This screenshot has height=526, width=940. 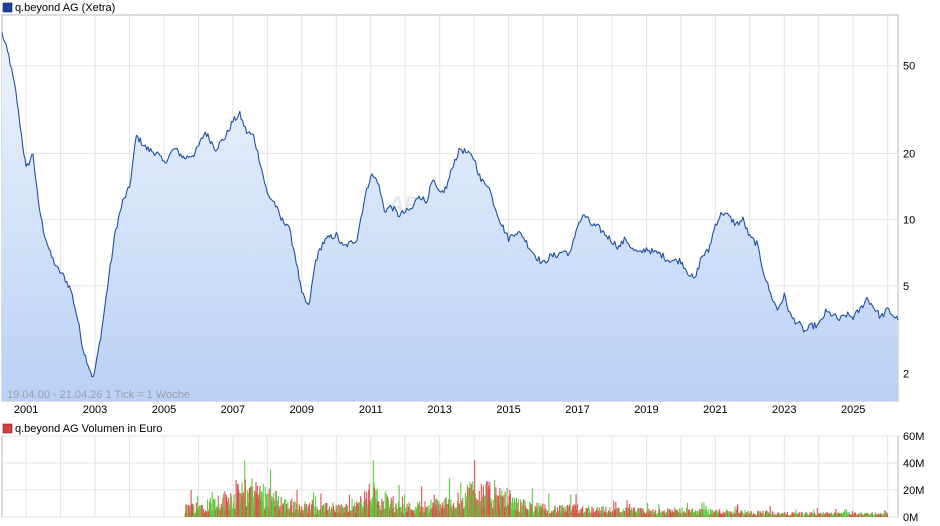 I want to click on volume-bars, so click(x=536, y=488).